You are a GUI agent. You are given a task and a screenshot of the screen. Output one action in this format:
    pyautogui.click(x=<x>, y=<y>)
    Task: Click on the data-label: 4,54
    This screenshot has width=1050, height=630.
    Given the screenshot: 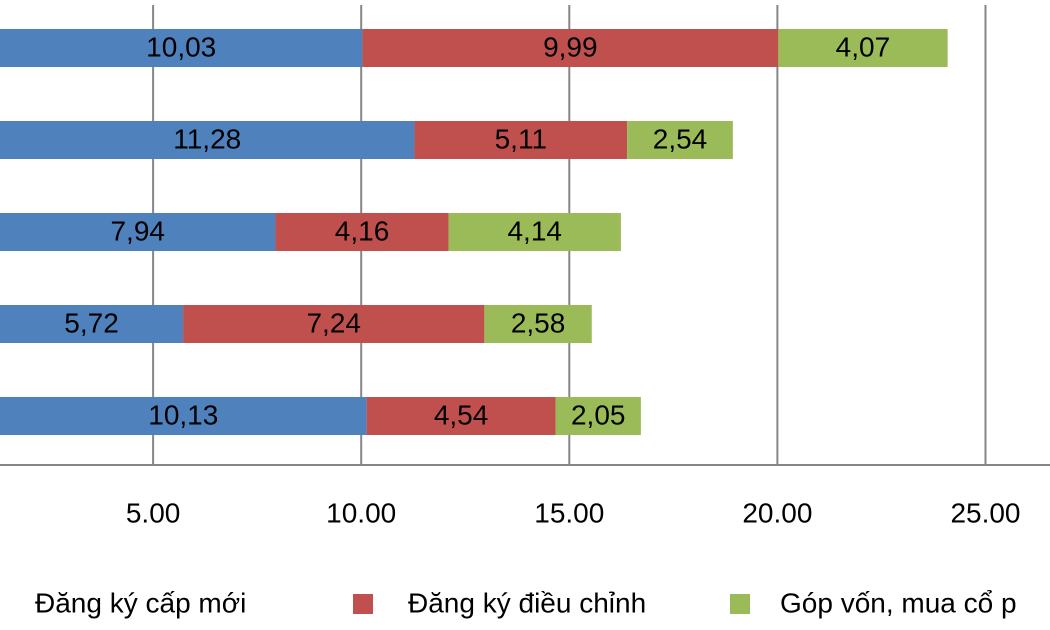 What is the action you would take?
    pyautogui.click(x=461, y=414)
    